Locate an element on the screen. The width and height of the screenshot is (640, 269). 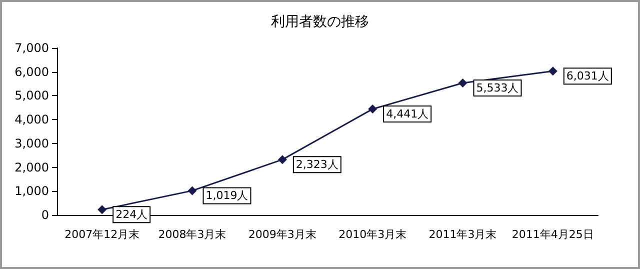
y-tick-label: 7,000 is located at coordinates (31, 48).